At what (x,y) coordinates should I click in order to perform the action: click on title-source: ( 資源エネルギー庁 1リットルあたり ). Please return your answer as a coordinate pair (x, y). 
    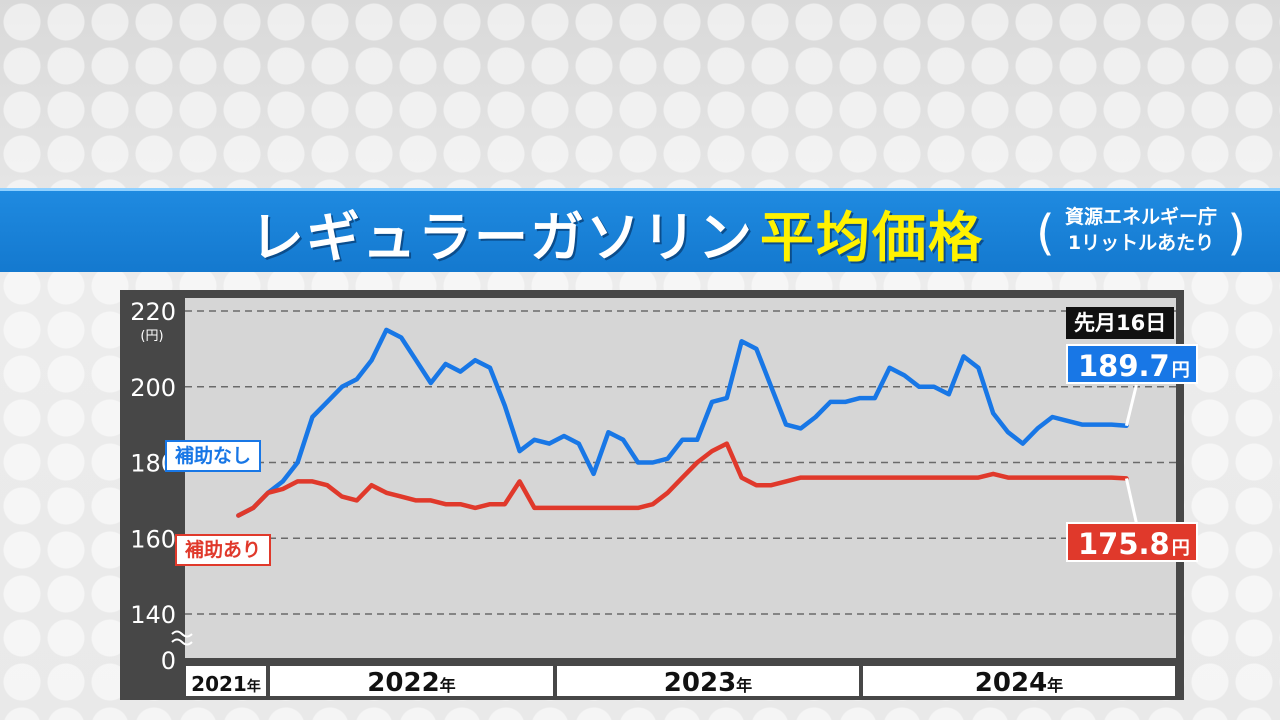
    Looking at the image, I should click on (1141, 233).